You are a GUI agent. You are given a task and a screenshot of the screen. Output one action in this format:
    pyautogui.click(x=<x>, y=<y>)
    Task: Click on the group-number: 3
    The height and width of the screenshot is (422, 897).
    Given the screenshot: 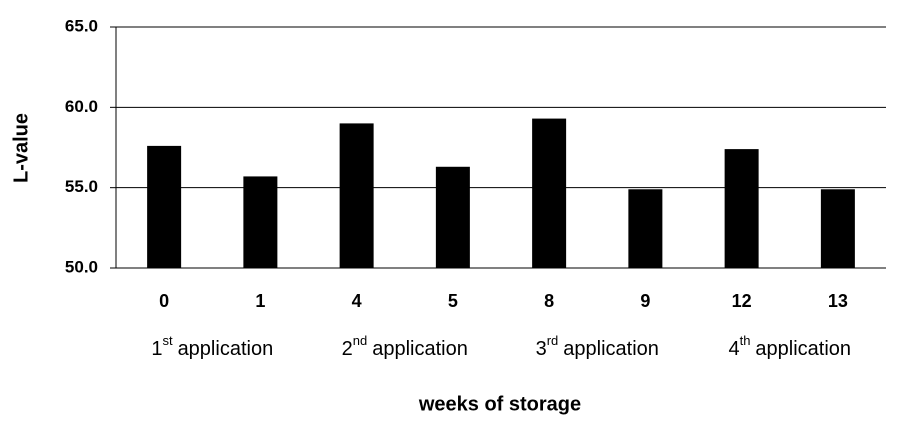 What is the action you would take?
    pyautogui.click(x=541, y=349)
    